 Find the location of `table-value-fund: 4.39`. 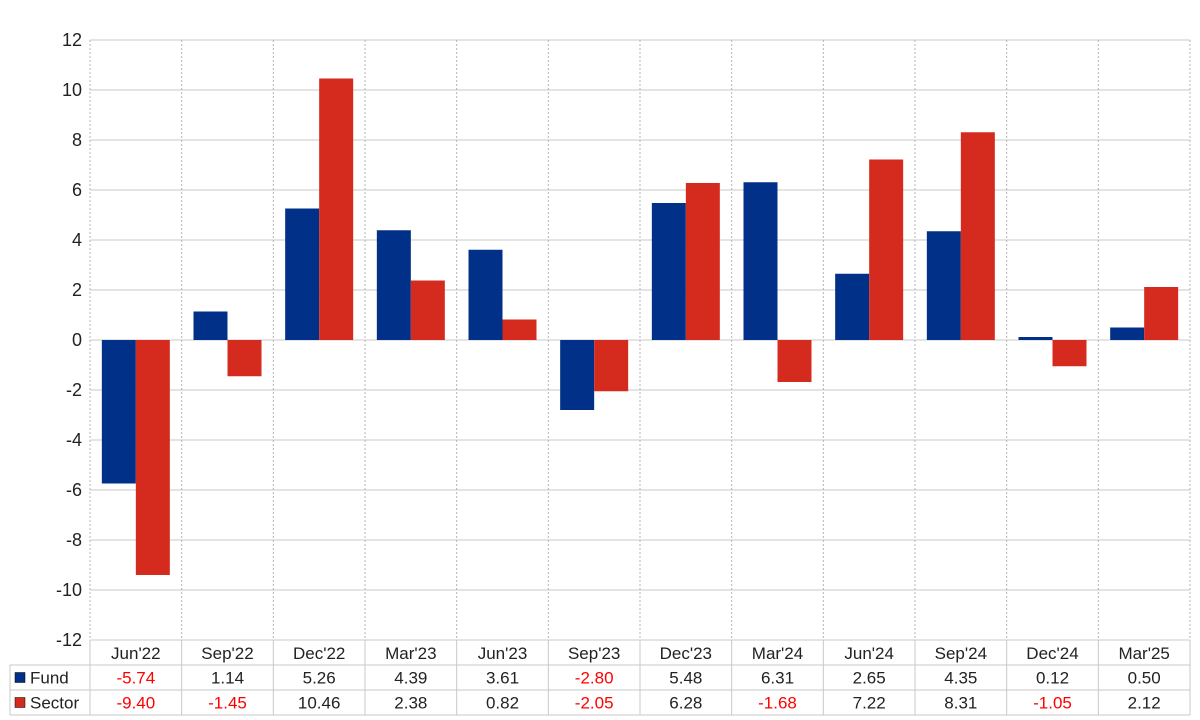

table-value-fund: 4.39 is located at coordinates (410, 678).